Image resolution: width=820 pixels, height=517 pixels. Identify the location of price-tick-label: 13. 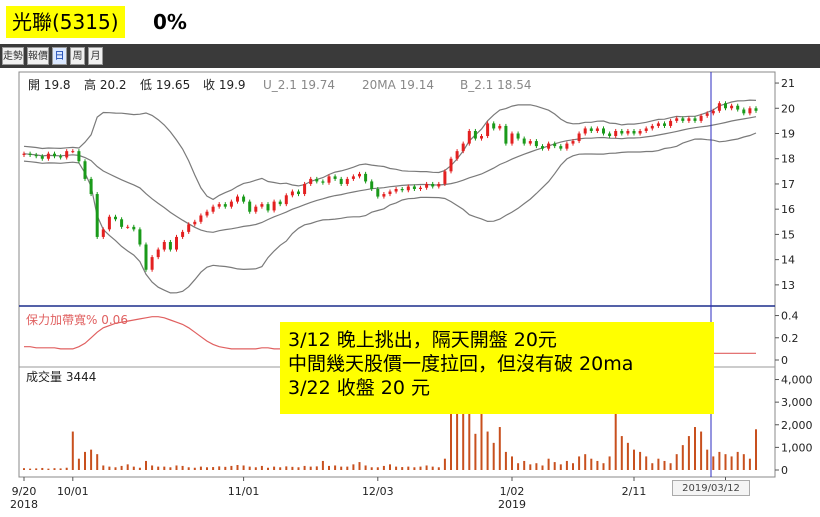
(788, 285).